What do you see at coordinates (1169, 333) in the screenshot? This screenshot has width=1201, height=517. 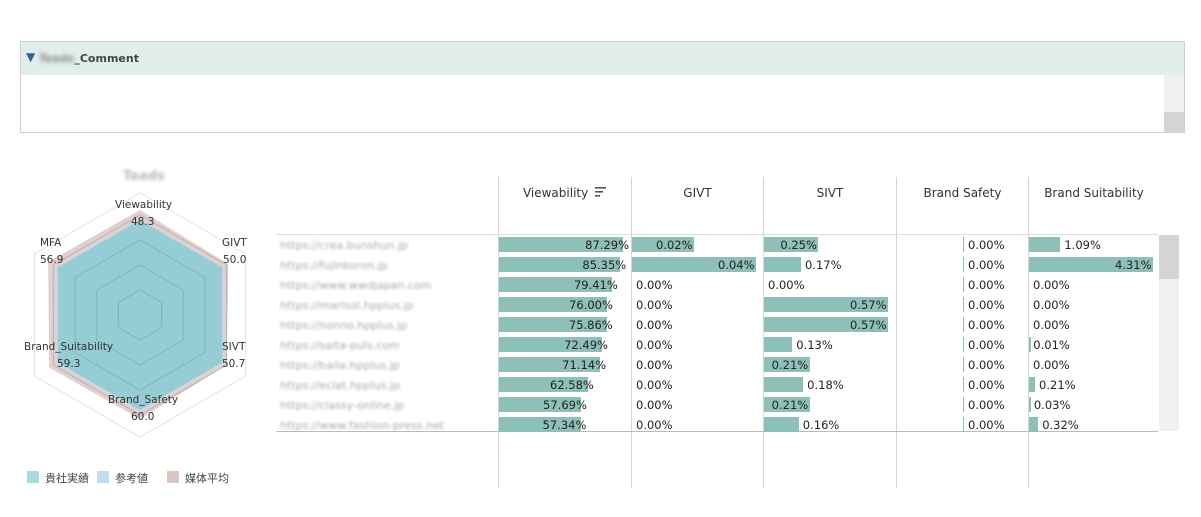 I see `table-scrollbar` at bounding box center [1169, 333].